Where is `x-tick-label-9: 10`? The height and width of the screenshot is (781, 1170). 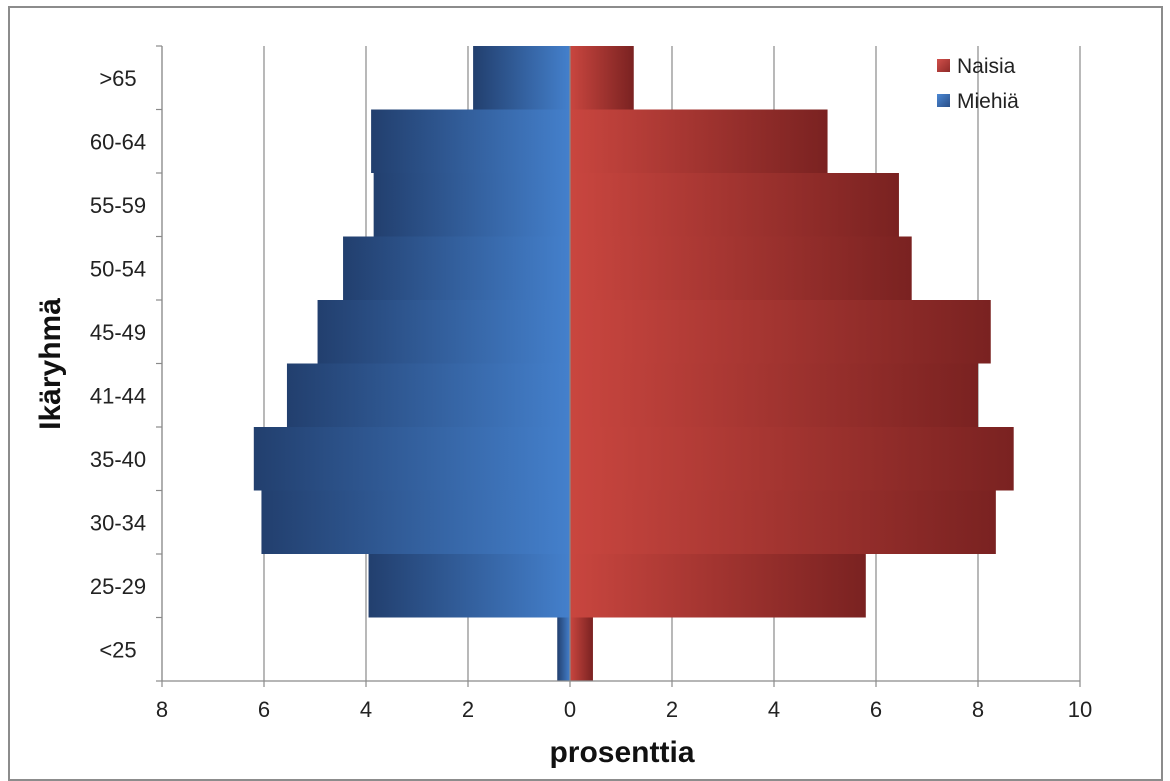 x-tick-label-9: 10 is located at coordinates (1080, 709).